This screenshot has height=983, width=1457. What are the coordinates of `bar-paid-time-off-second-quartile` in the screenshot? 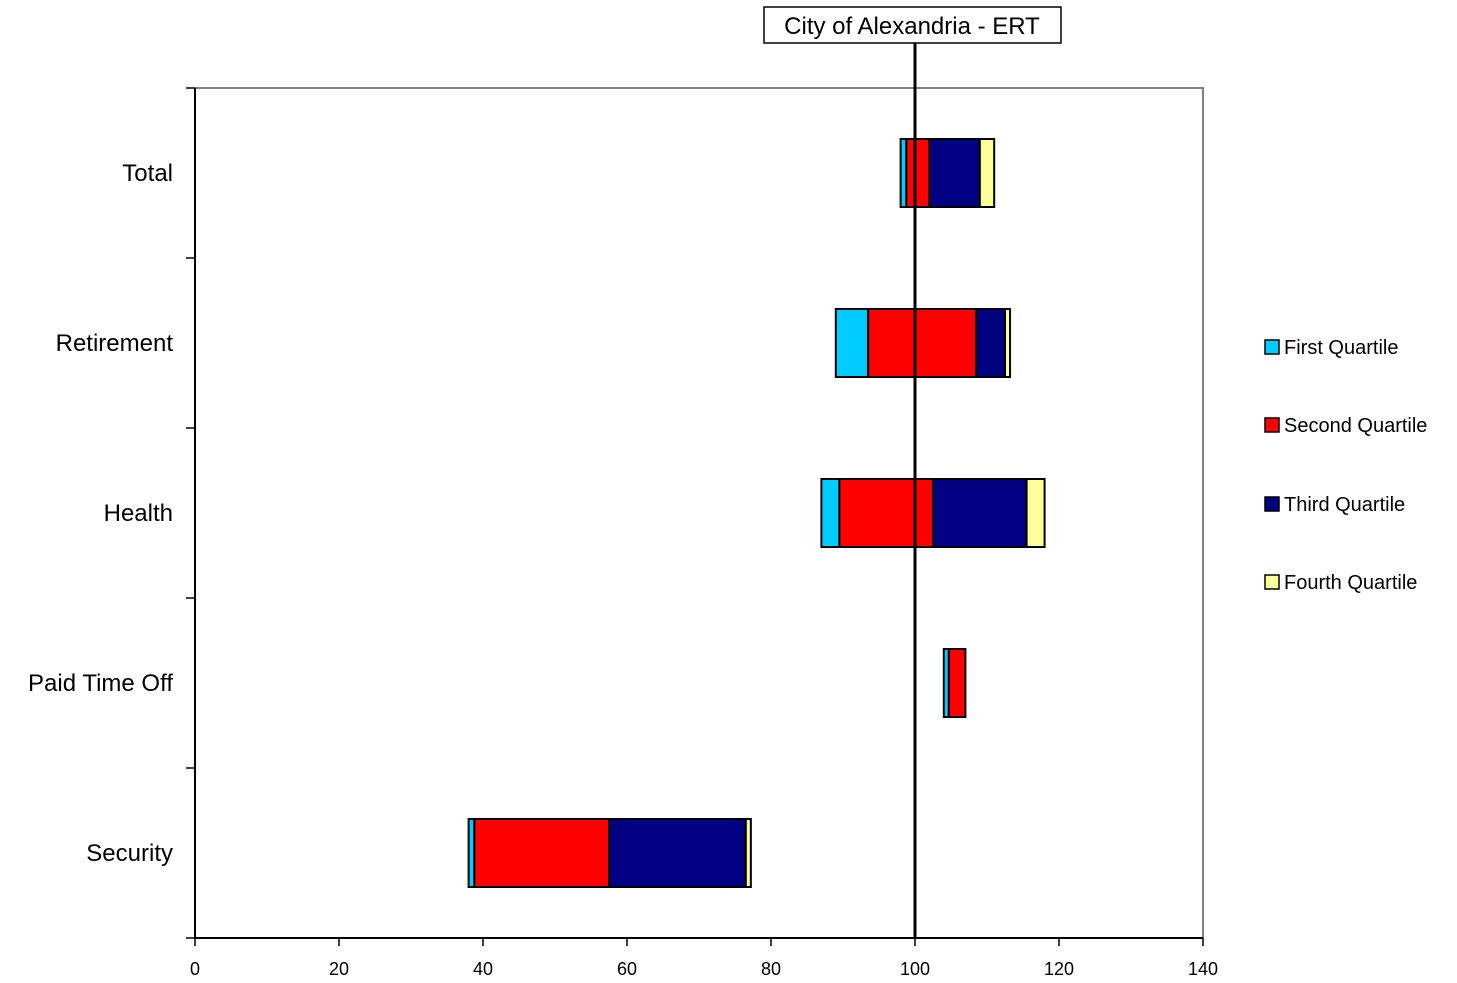 It's located at (957, 683).